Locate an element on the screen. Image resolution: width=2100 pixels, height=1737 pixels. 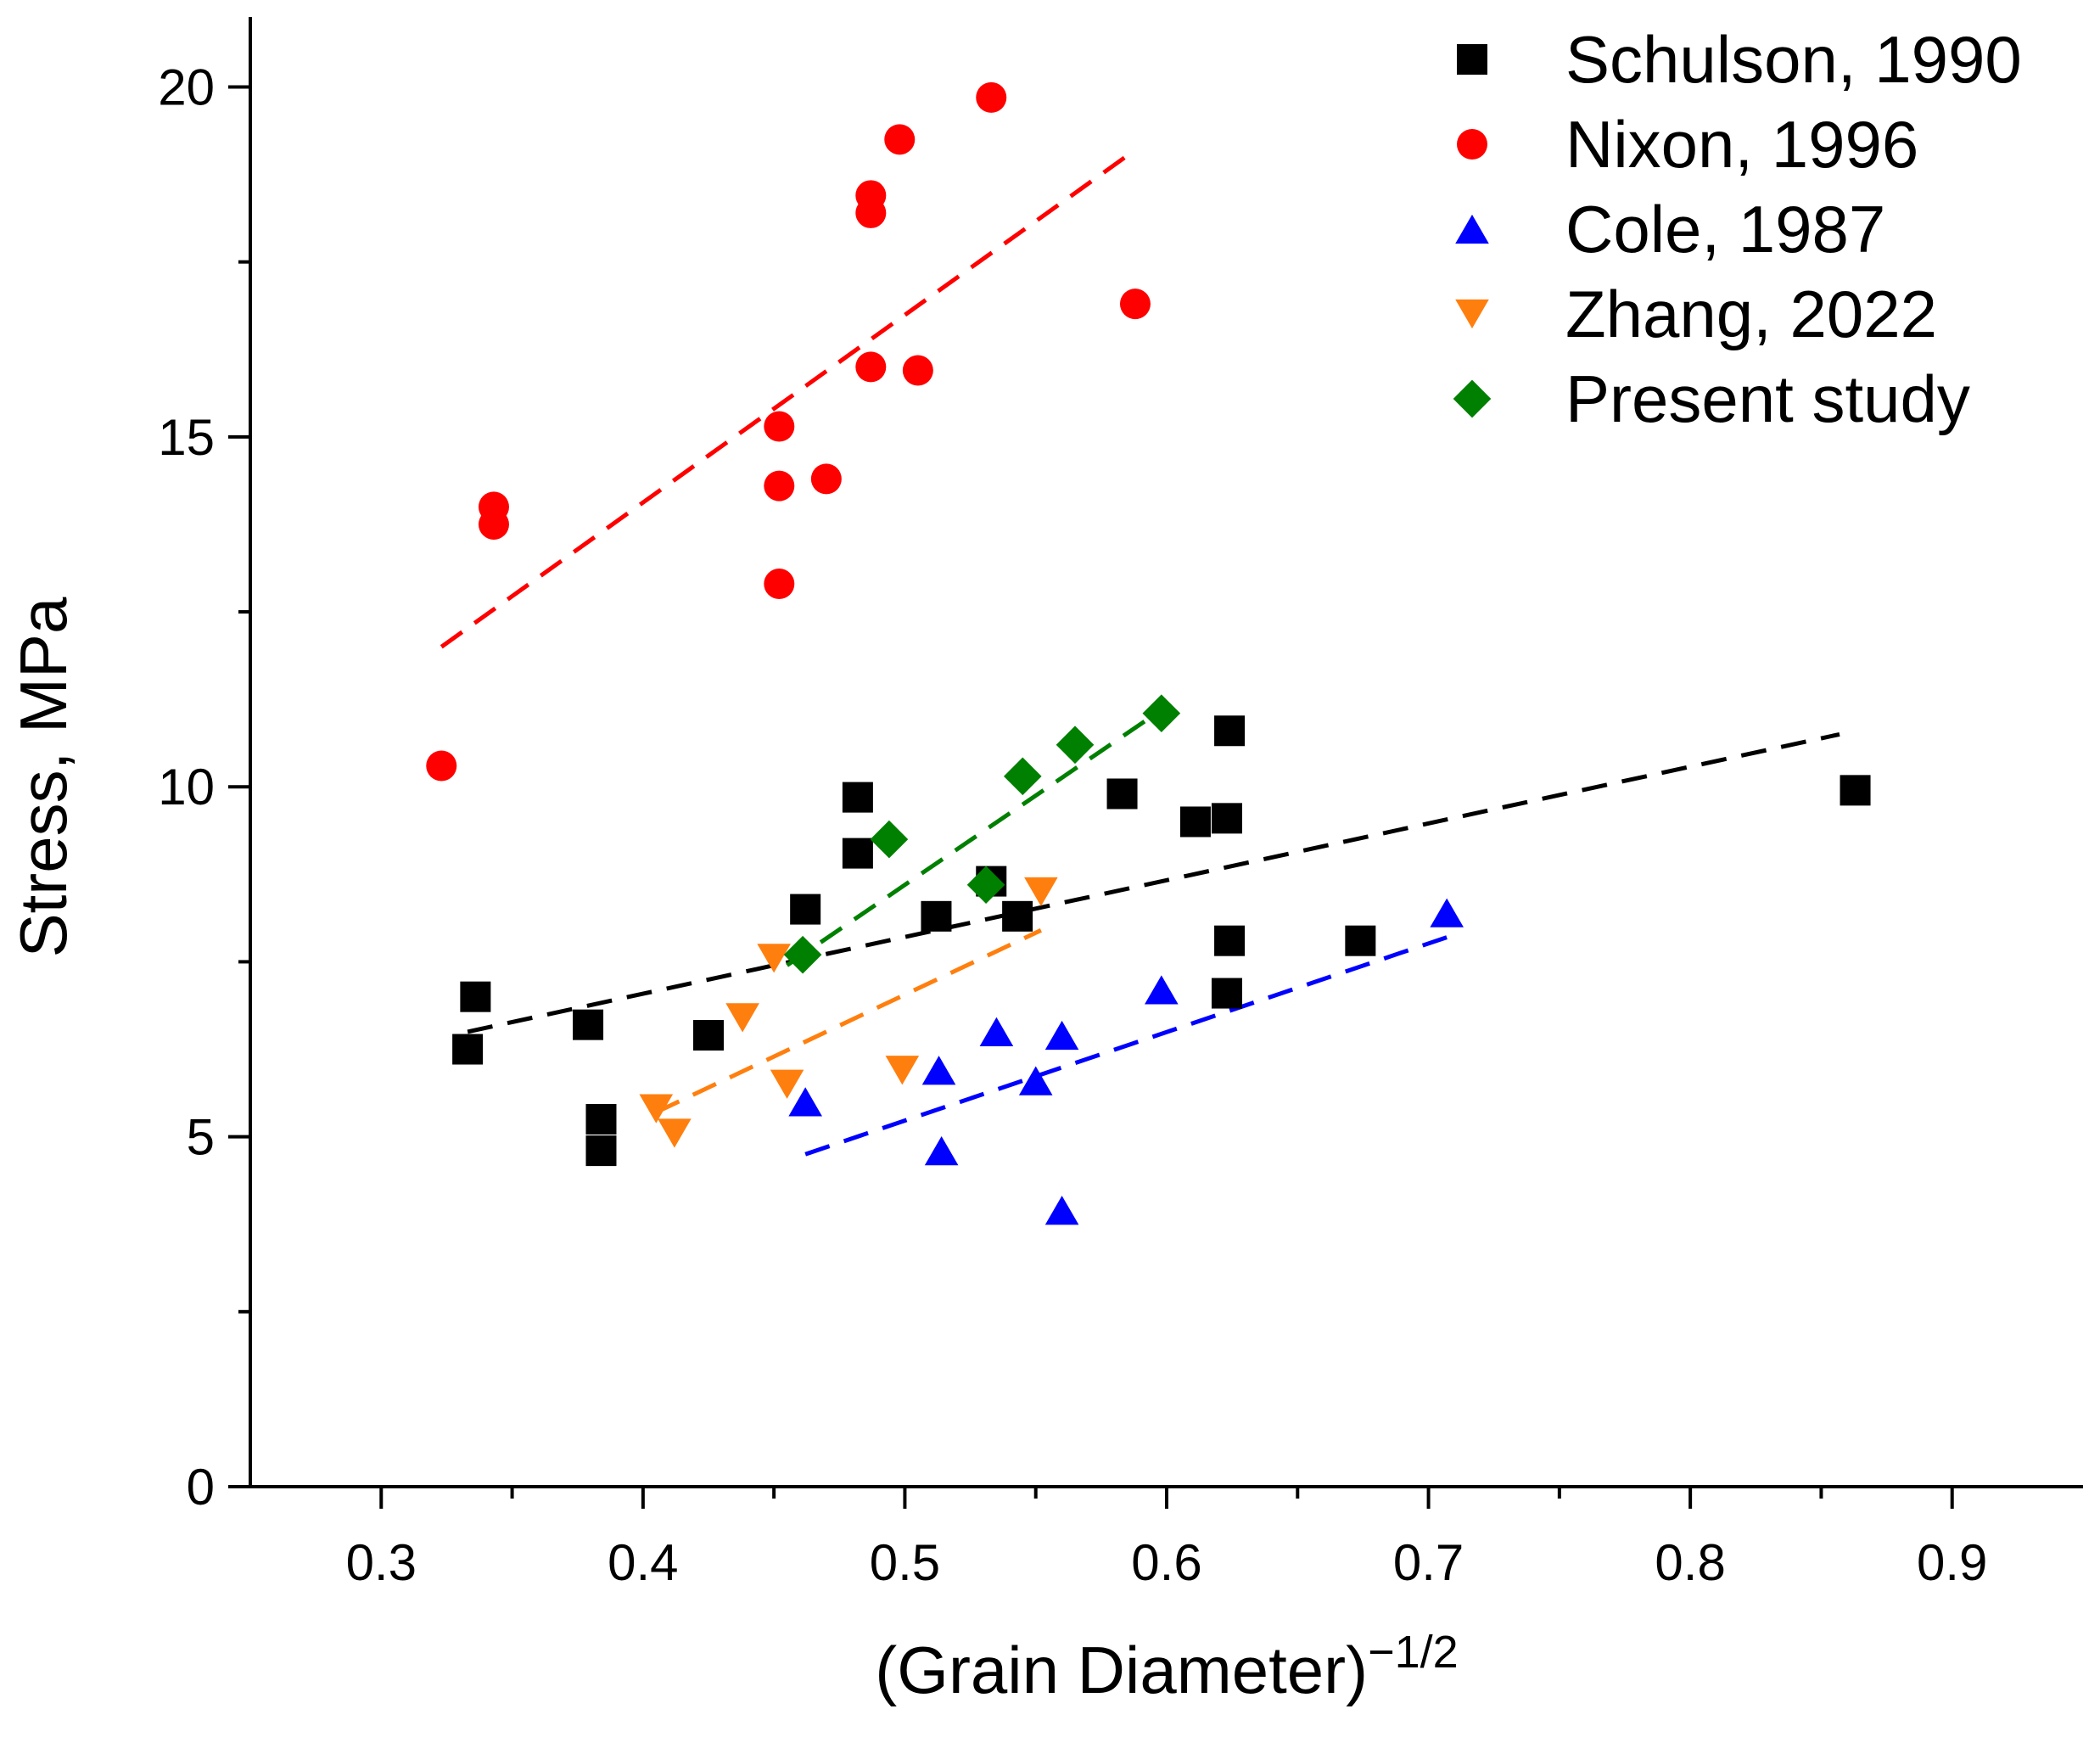
legend-label: Cole, 1987 is located at coordinates (1725, 229).